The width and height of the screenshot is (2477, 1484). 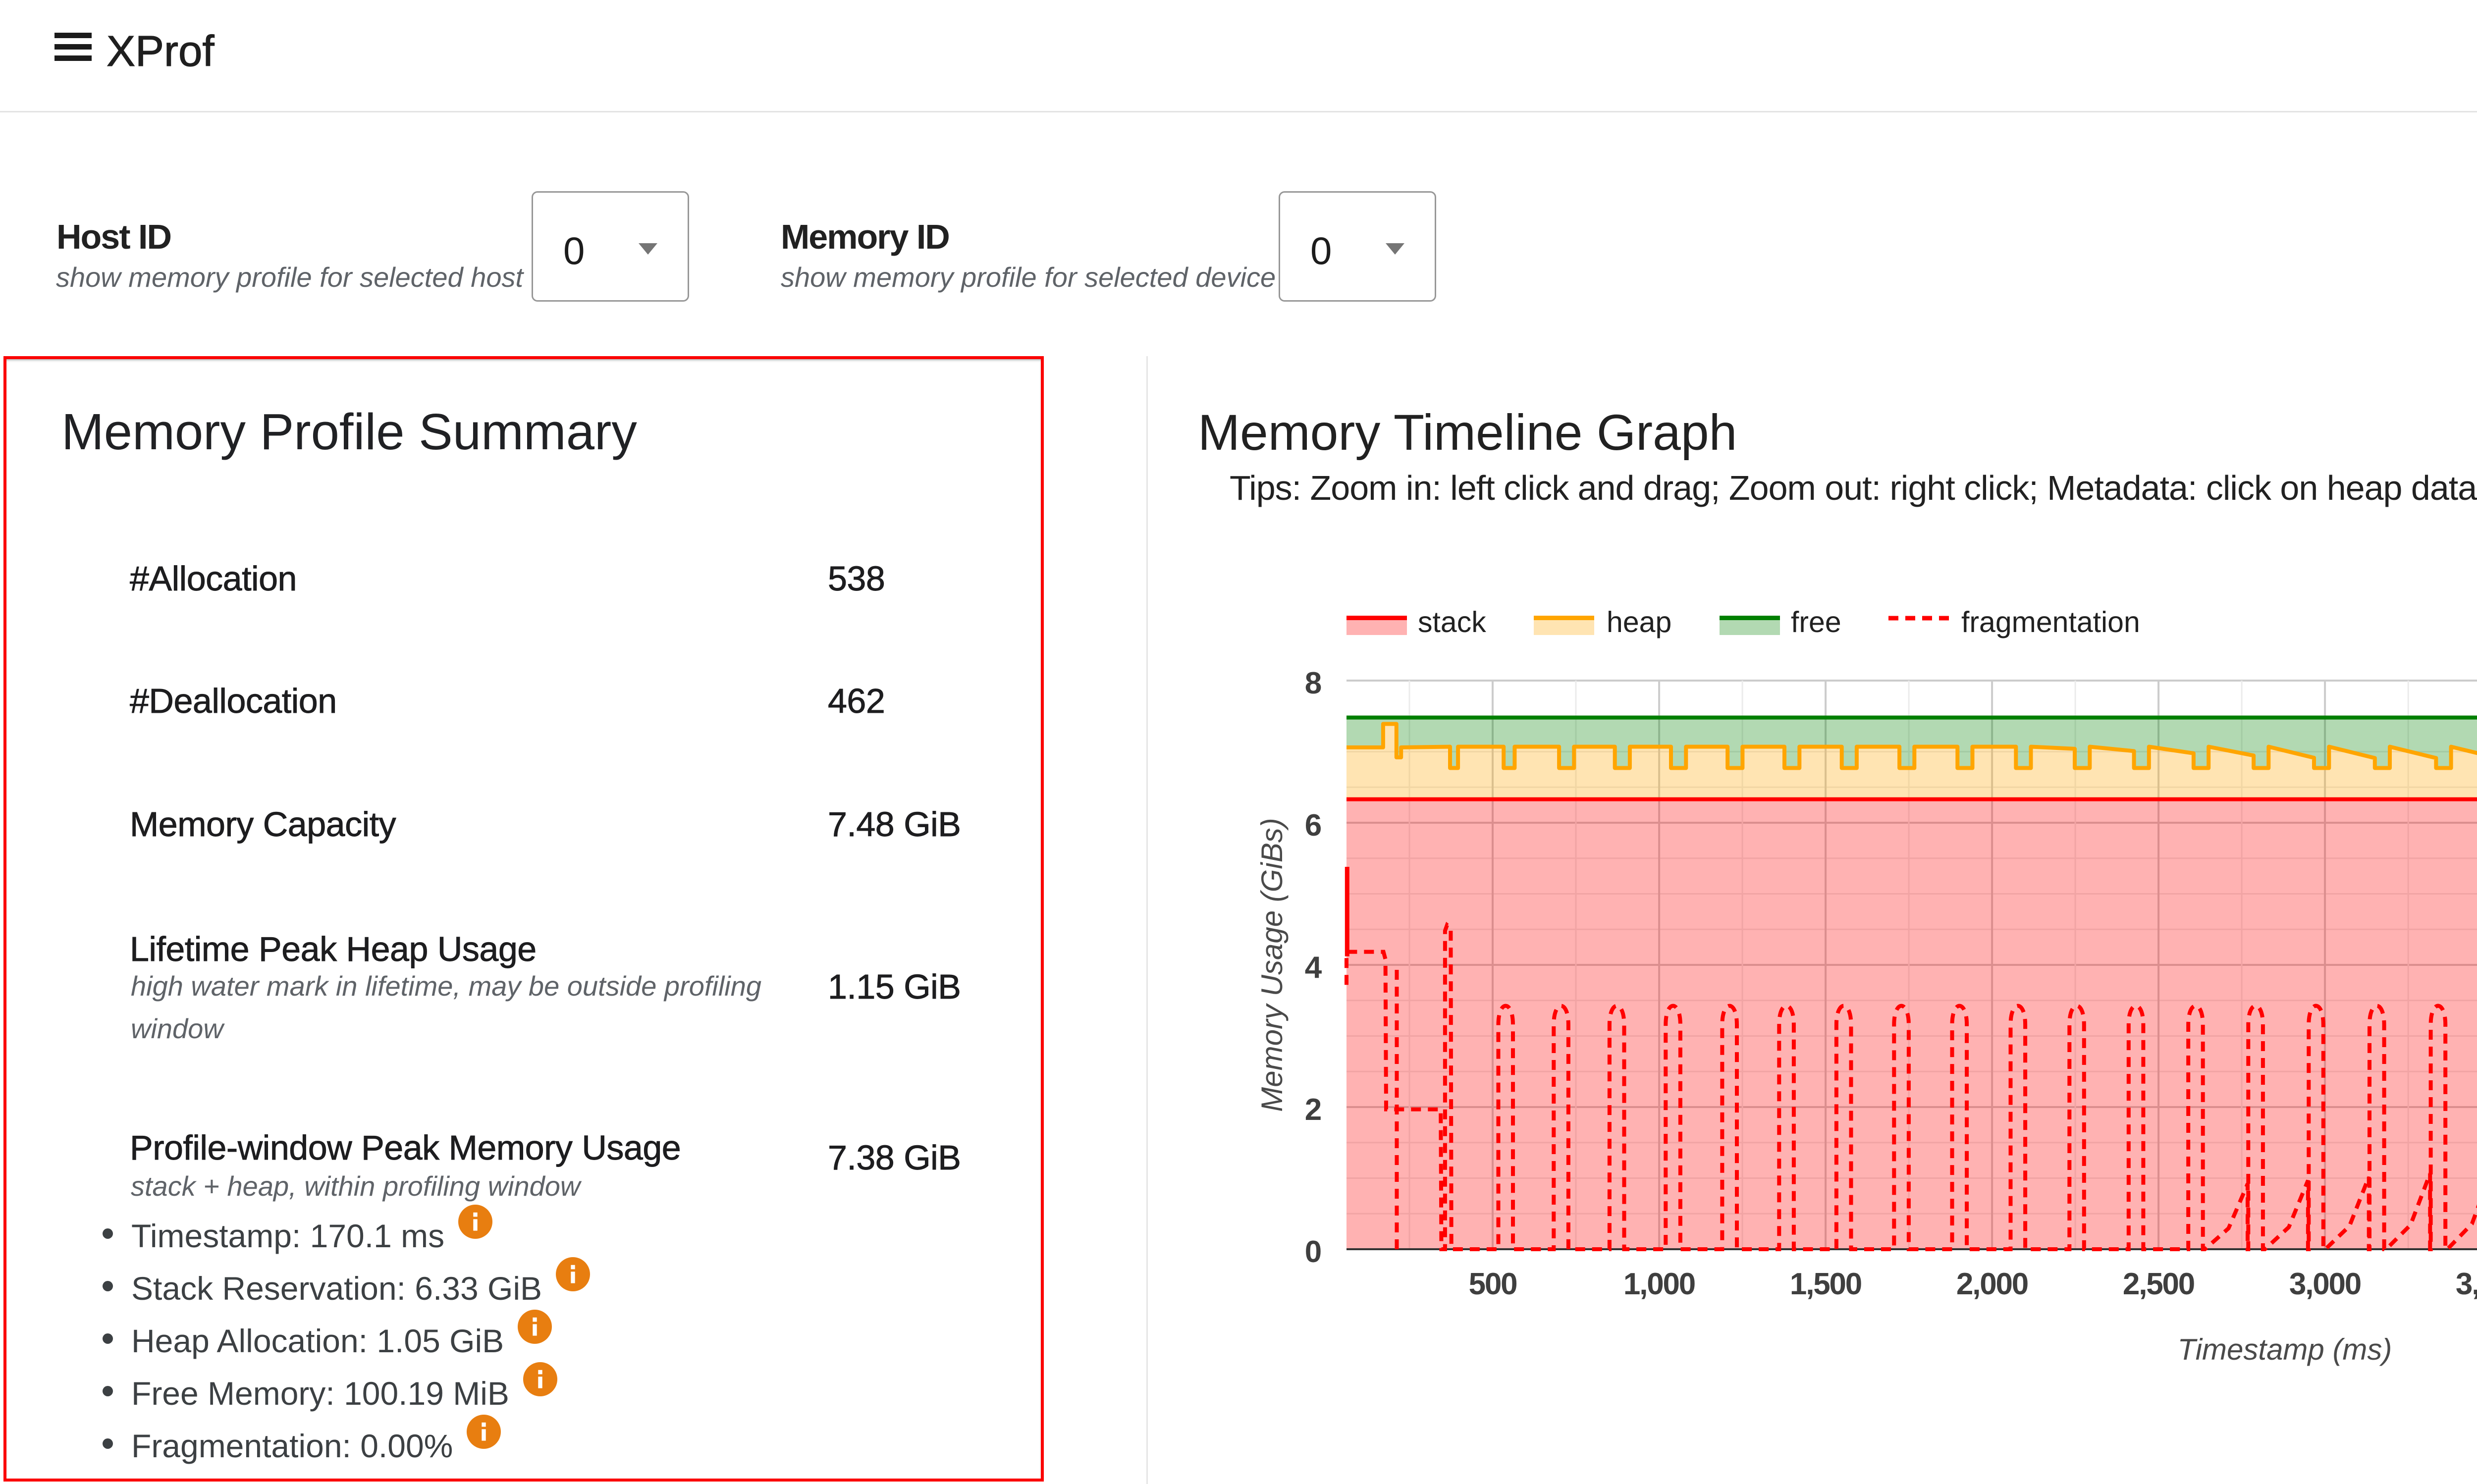 I want to click on svg-text: 2, so click(x=1313, y=1110).